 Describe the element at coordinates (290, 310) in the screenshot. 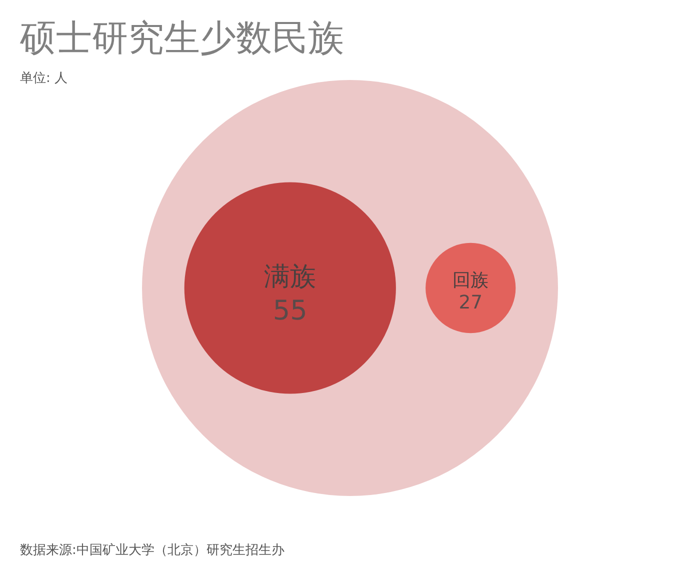

I see `data-label: 55` at that location.